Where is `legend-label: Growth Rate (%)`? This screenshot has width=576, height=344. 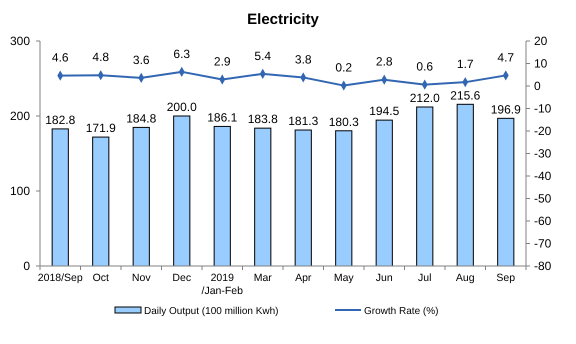
legend-label: Growth Rate (%) is located at coordinates (401, 311).